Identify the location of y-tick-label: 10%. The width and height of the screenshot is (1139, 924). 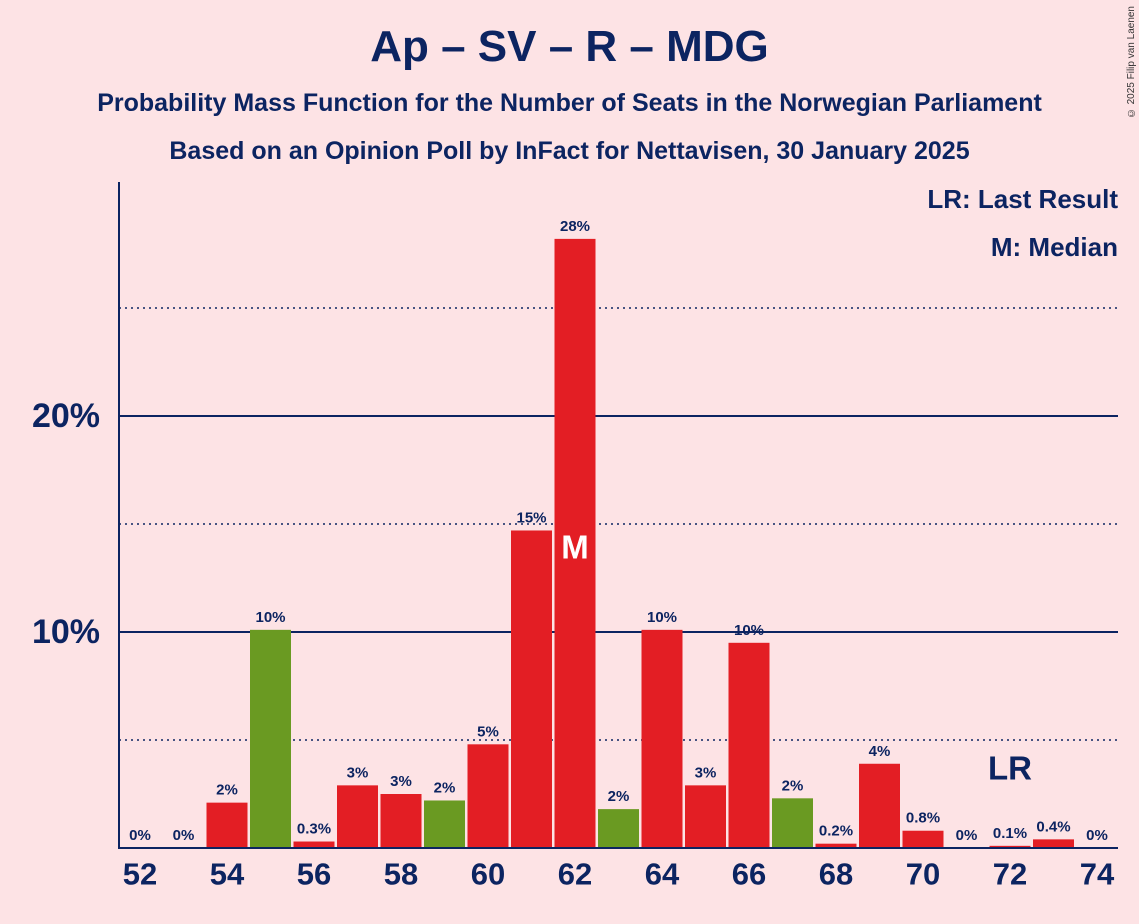
(66, 632).